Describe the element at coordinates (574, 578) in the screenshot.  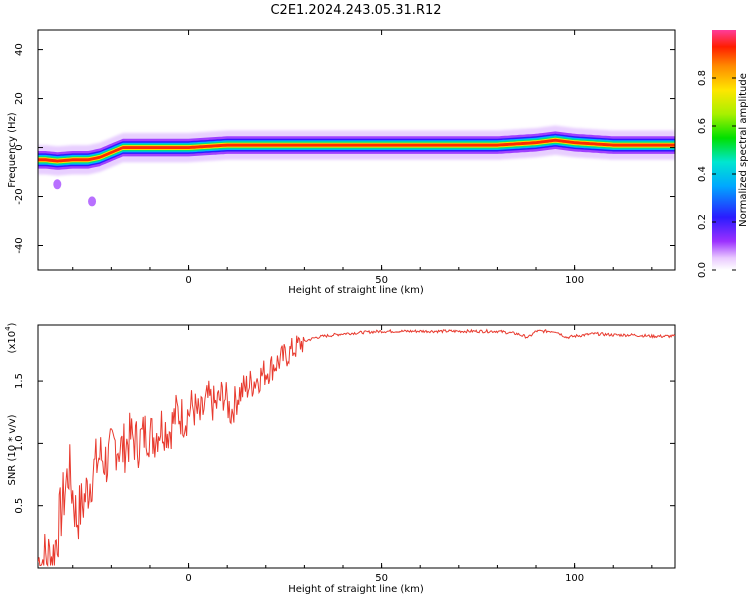
I see `snr-xtick-label: 100` at that location.